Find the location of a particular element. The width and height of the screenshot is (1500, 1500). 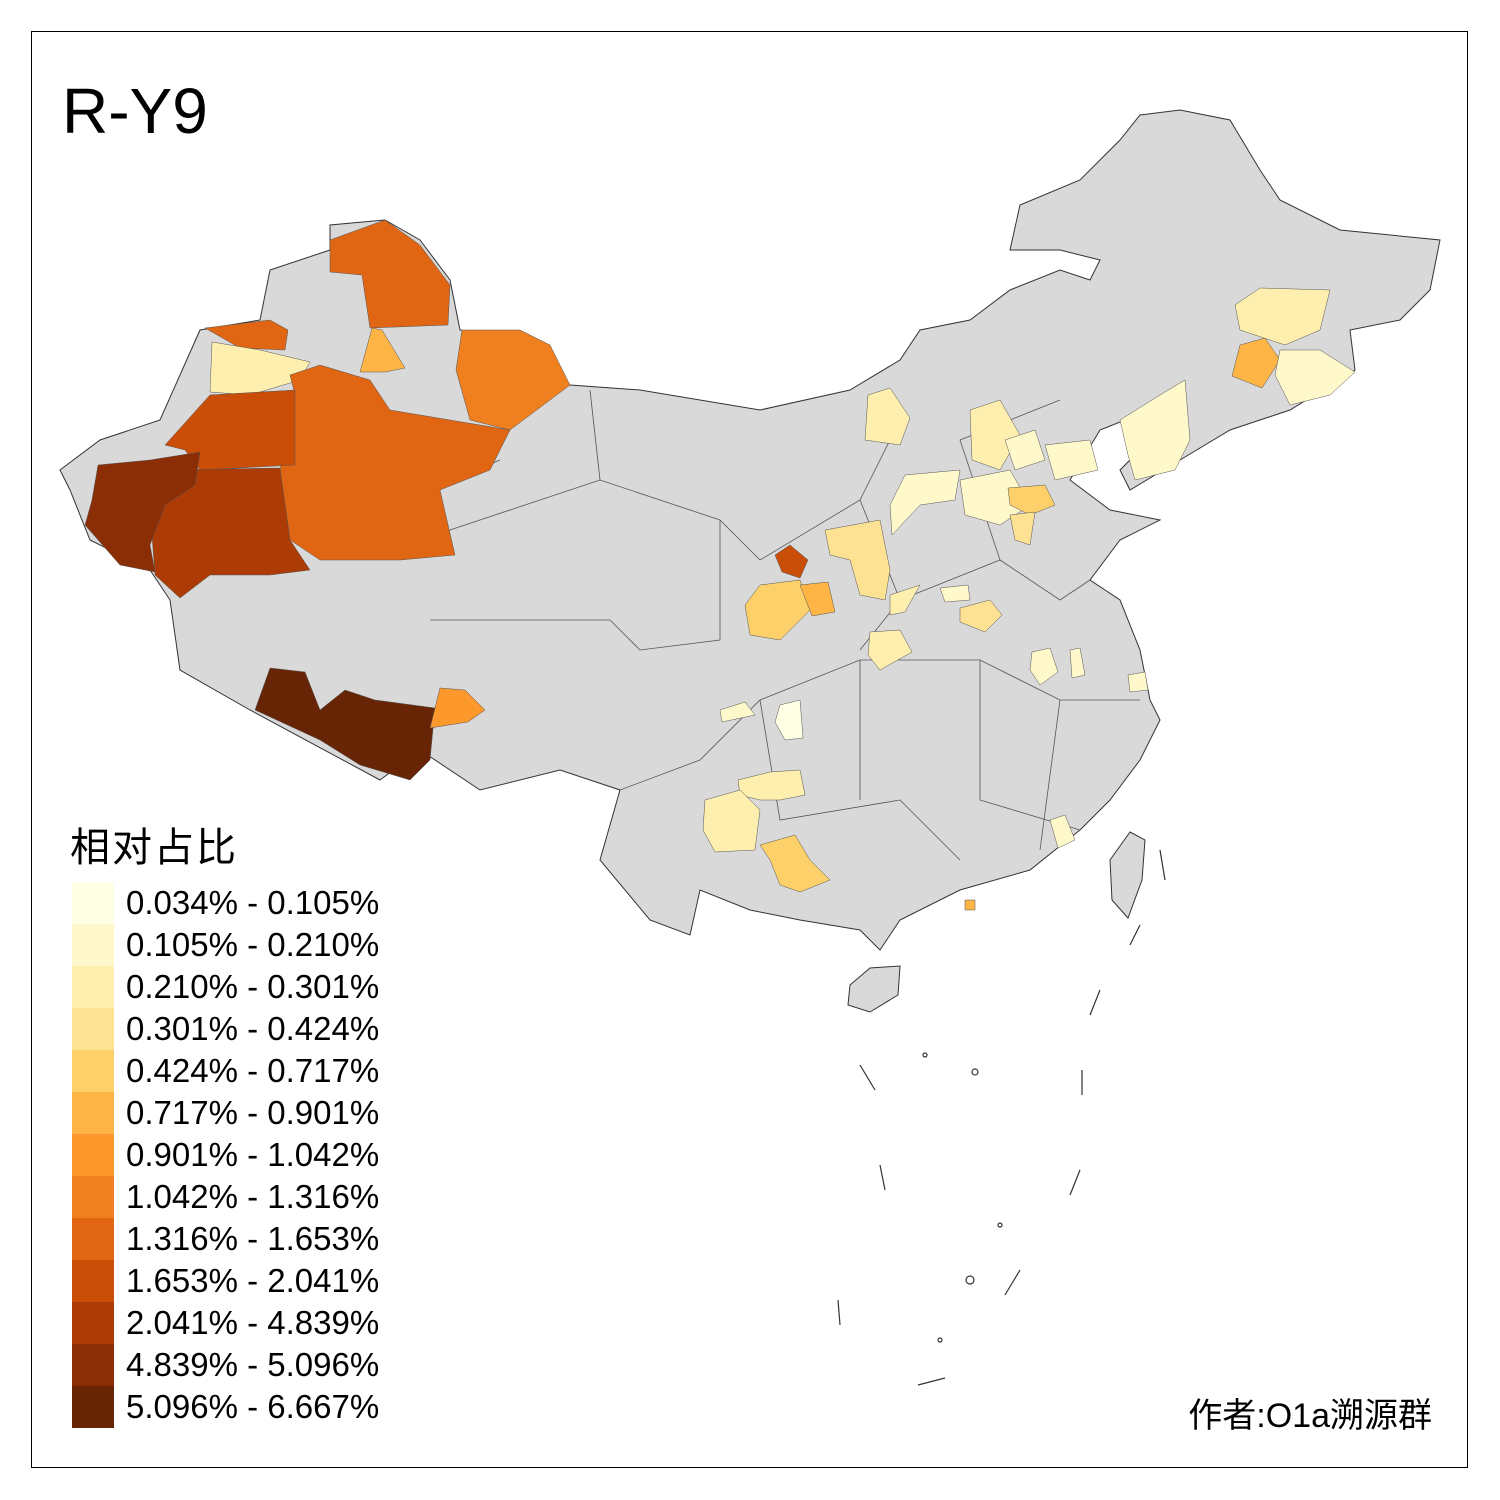

legend-label: 1.316% - 1.653% is located at coordinates (253, 1238).